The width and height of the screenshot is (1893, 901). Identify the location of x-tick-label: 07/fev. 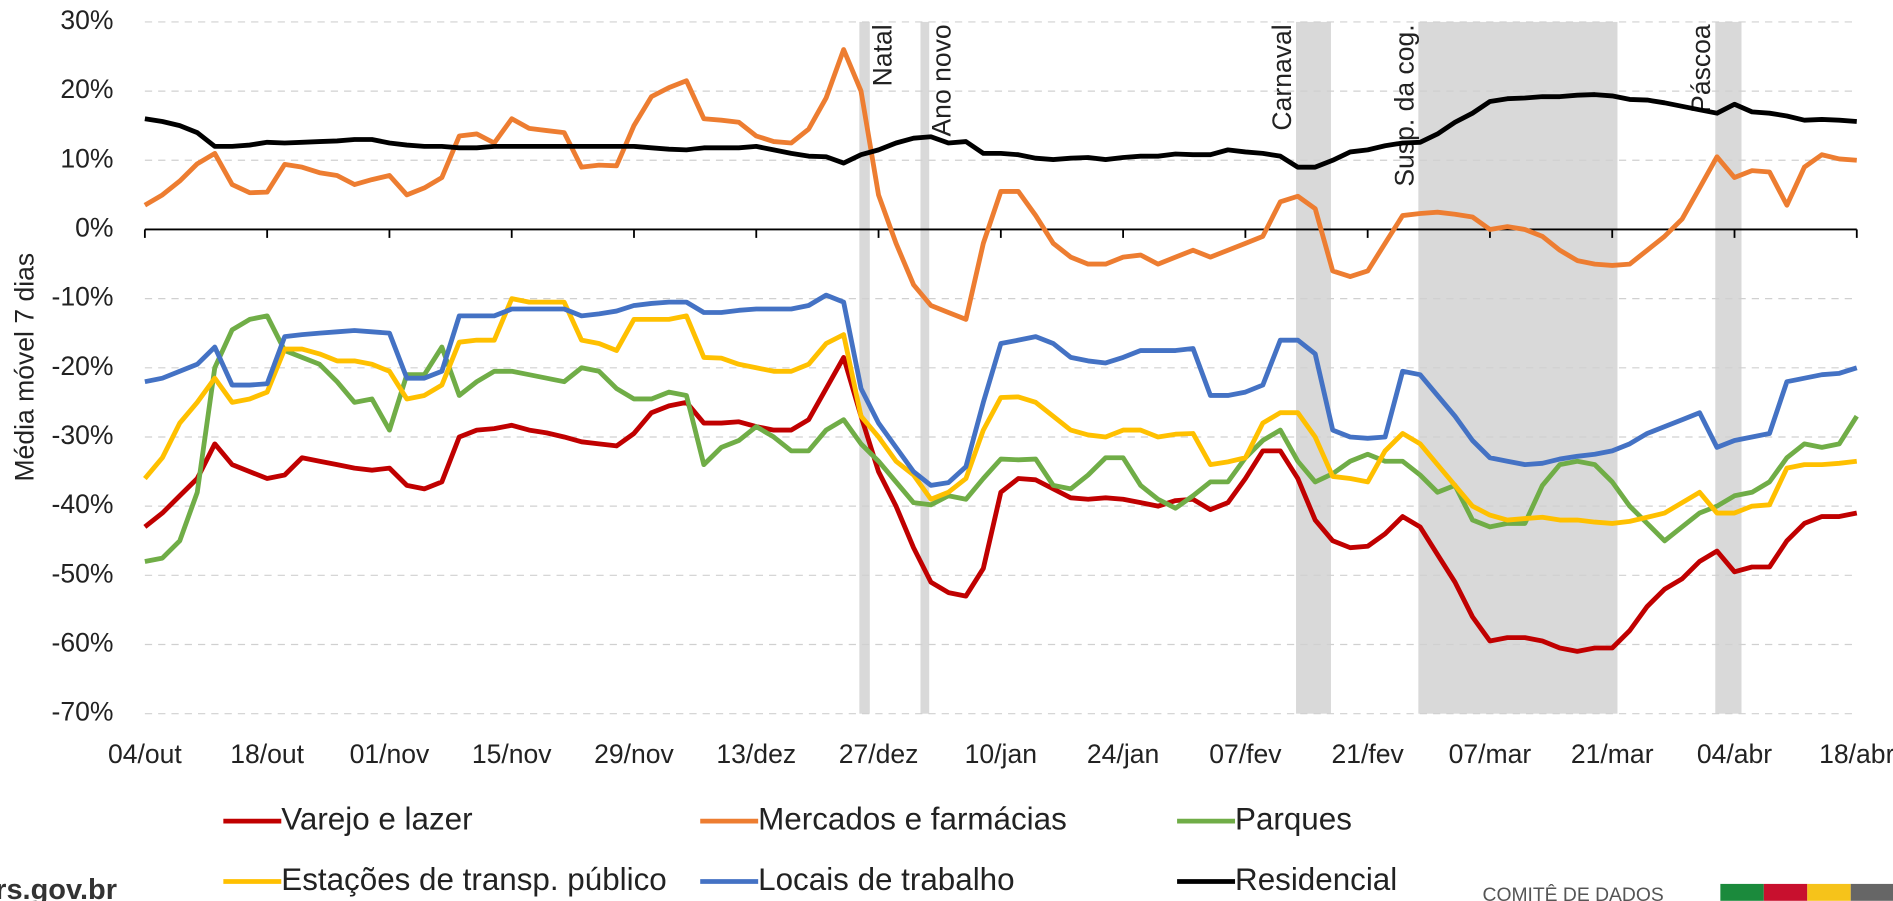
(1245, 754).